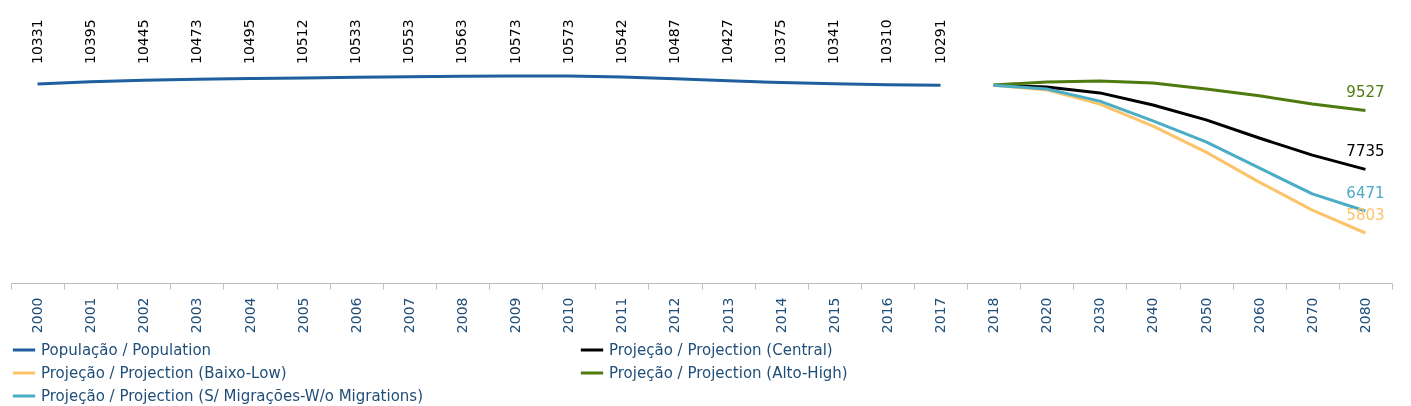  I want to click on data-label: 6471, so click(1365, 193).